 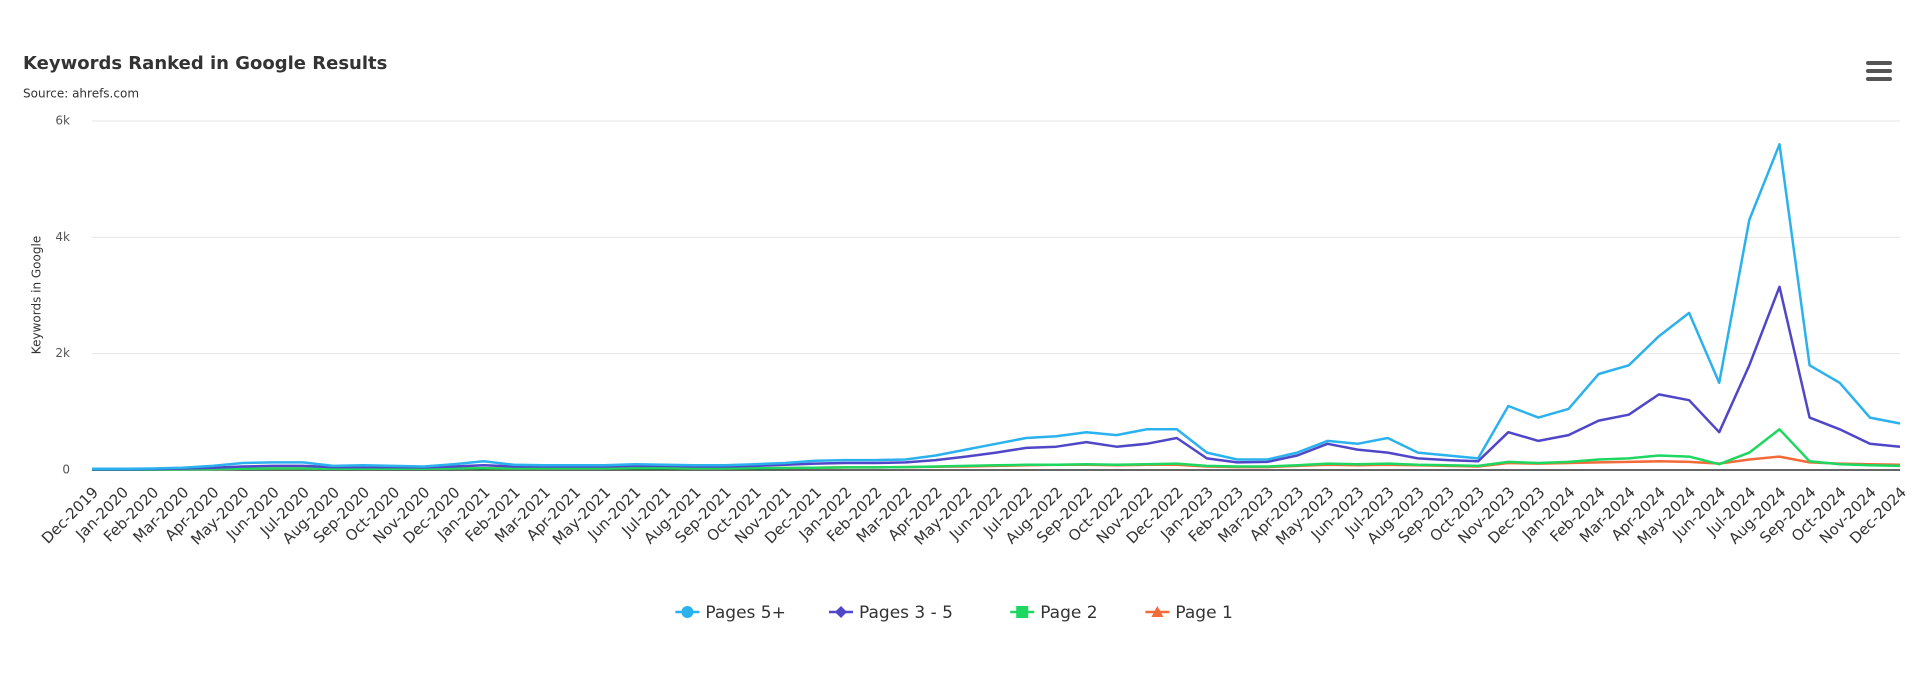 I want to click on legend-label: Page 2, so click(x=1068, y=613).